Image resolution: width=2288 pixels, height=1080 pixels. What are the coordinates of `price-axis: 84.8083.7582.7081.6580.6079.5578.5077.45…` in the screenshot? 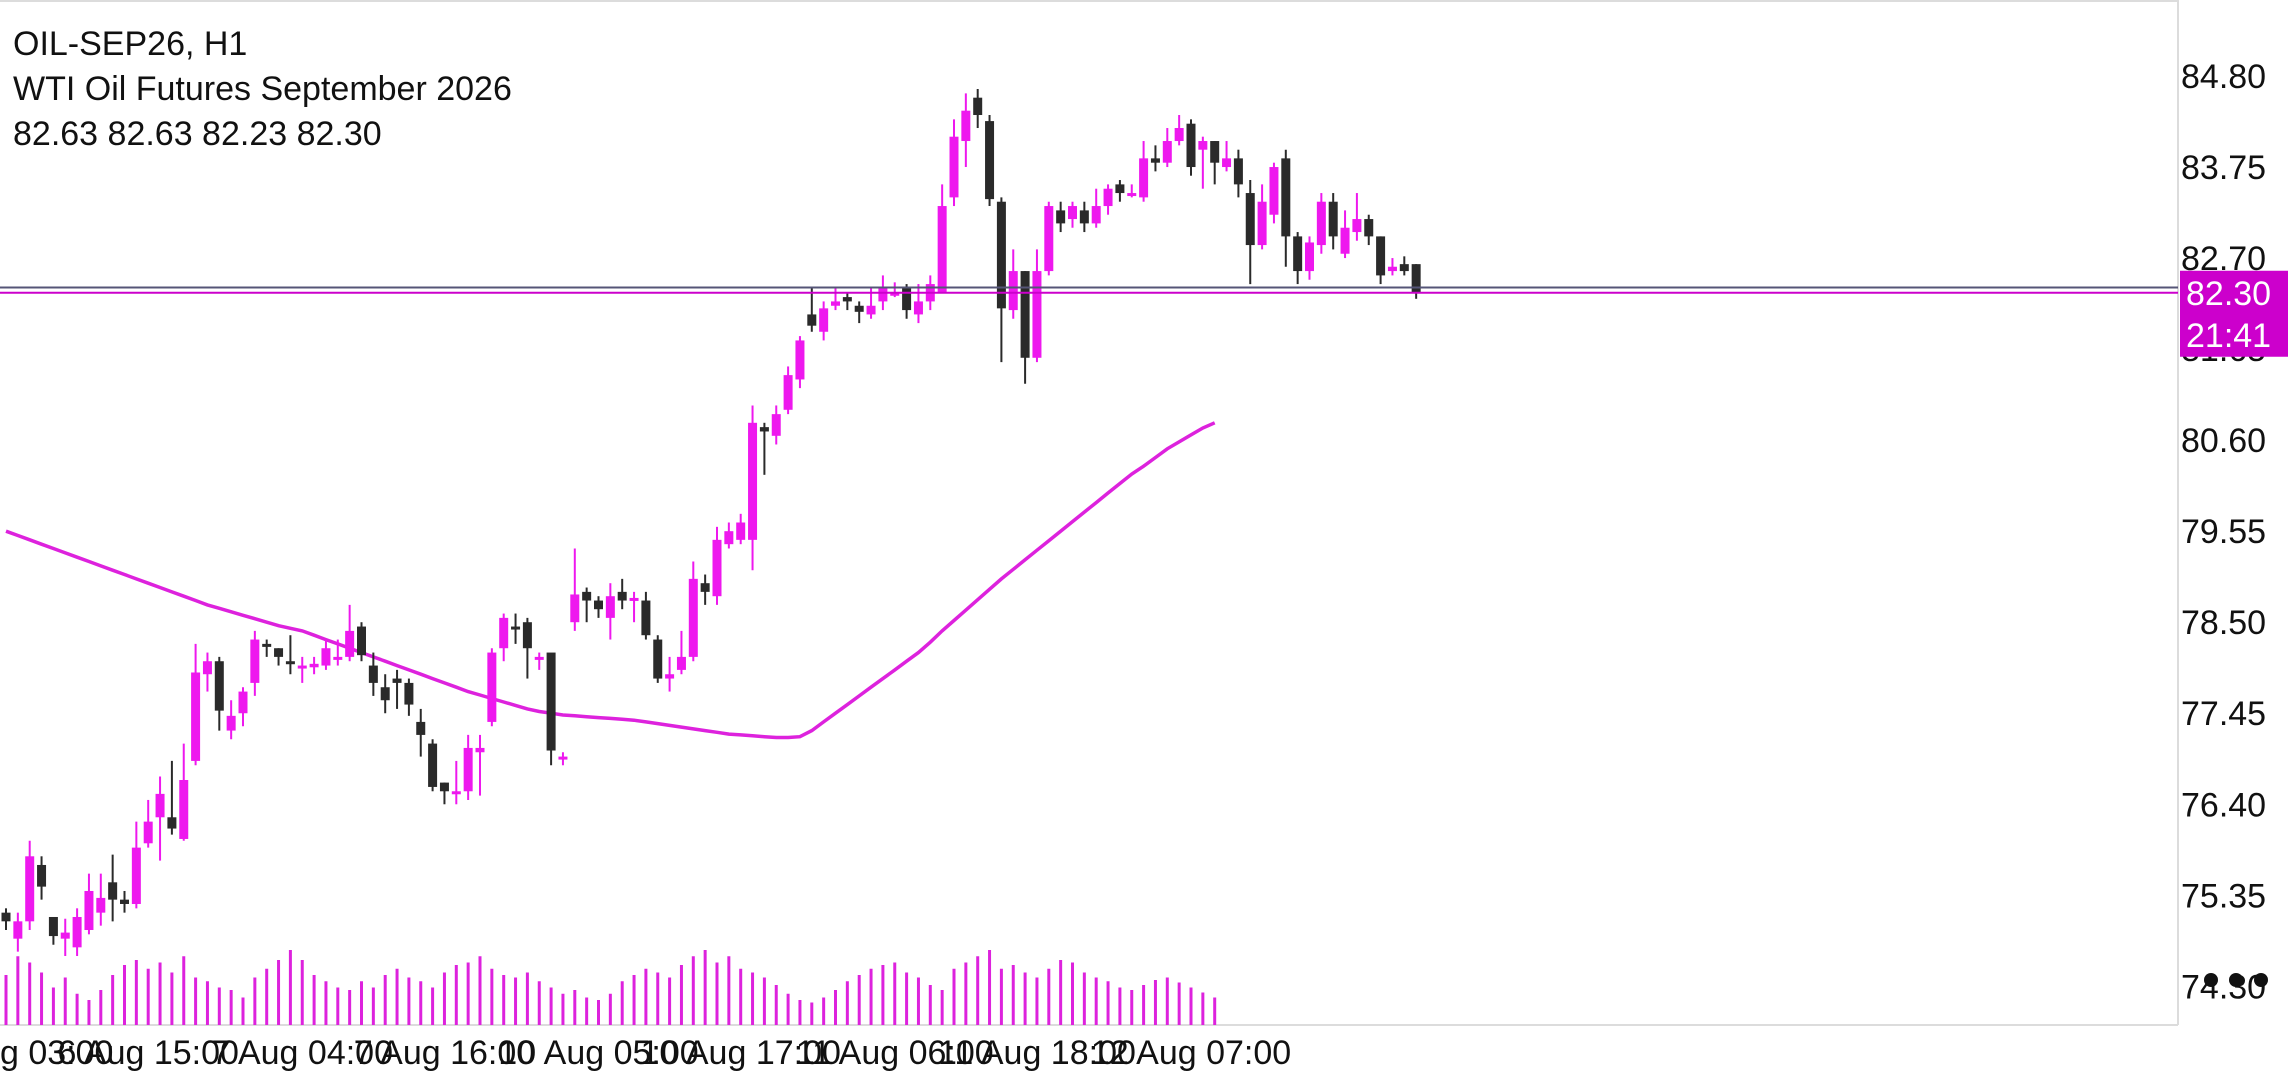 It's located at (2223, 532).